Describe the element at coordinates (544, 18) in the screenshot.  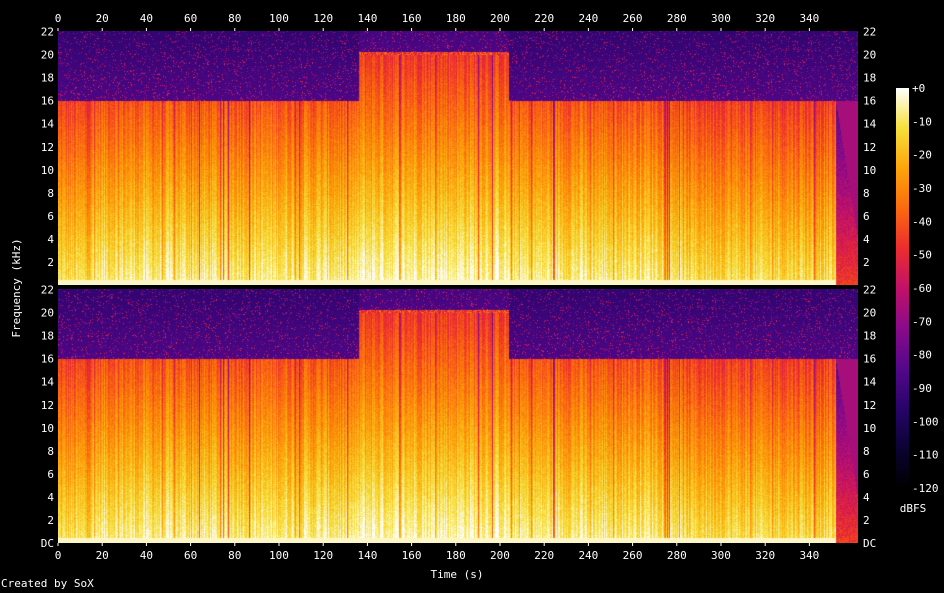
I see `x-tick-label-top: 220` at that location.